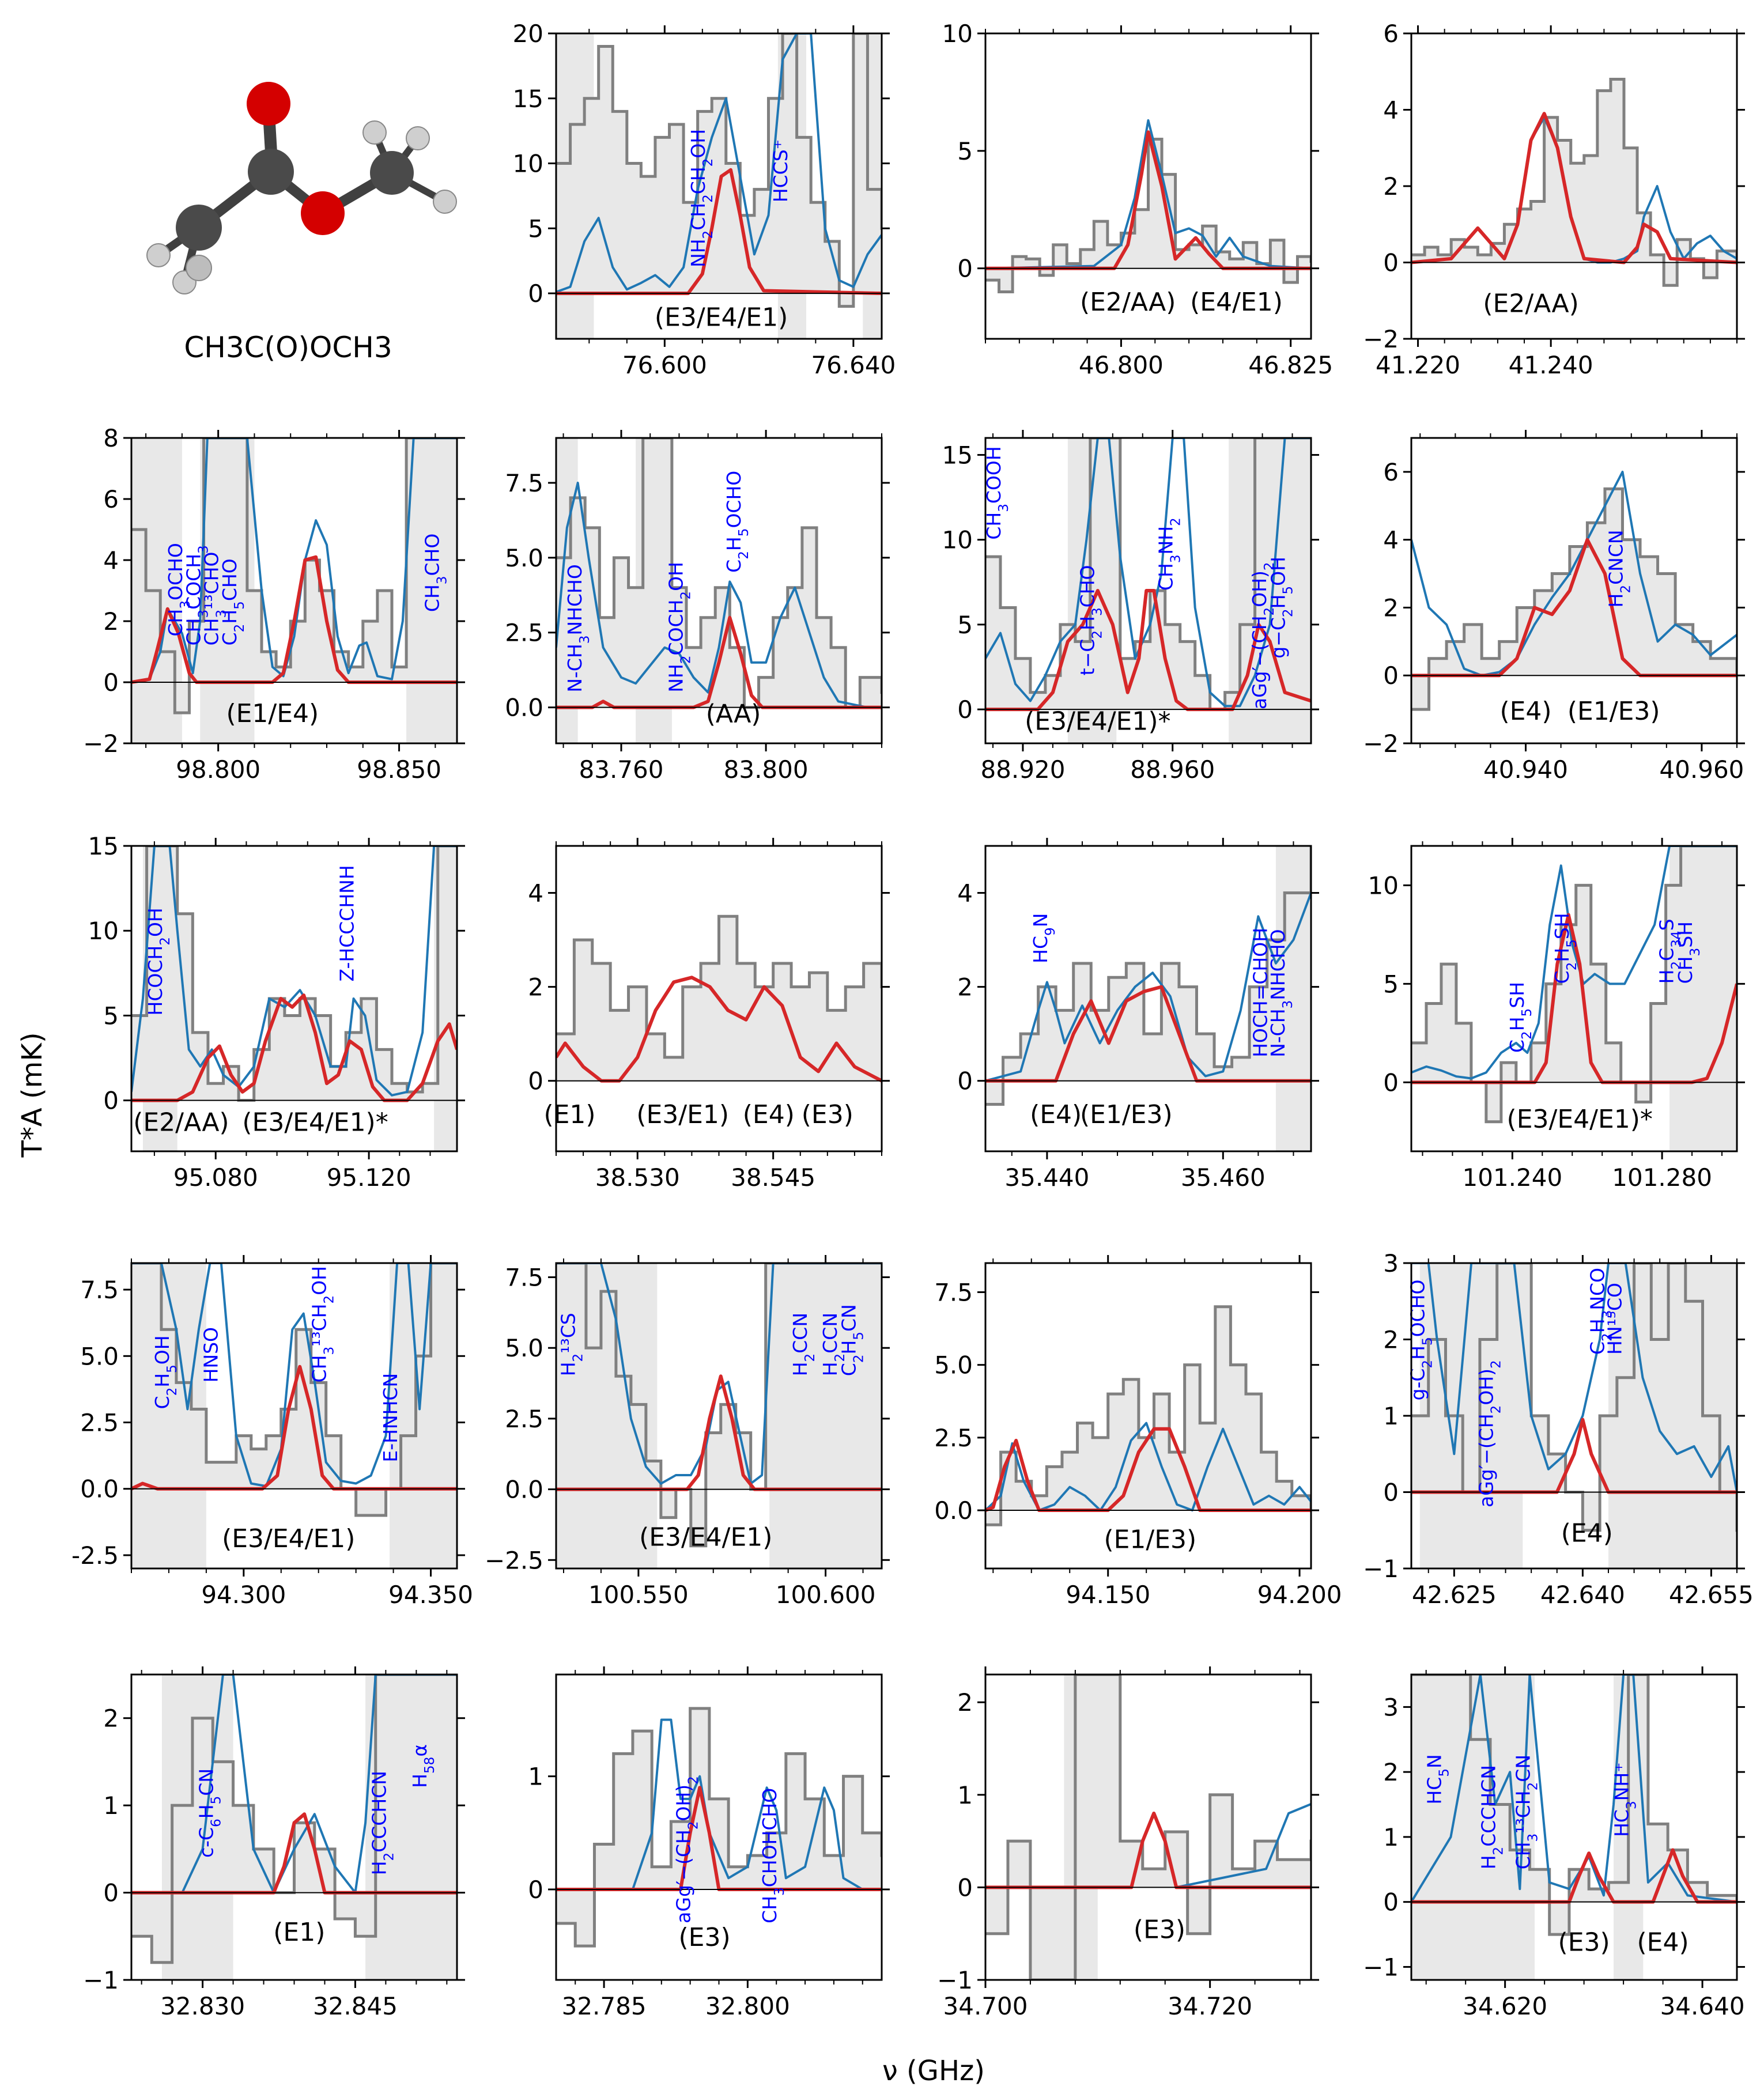  I want to click on y-tick-label: 5, so click(1391, 984).